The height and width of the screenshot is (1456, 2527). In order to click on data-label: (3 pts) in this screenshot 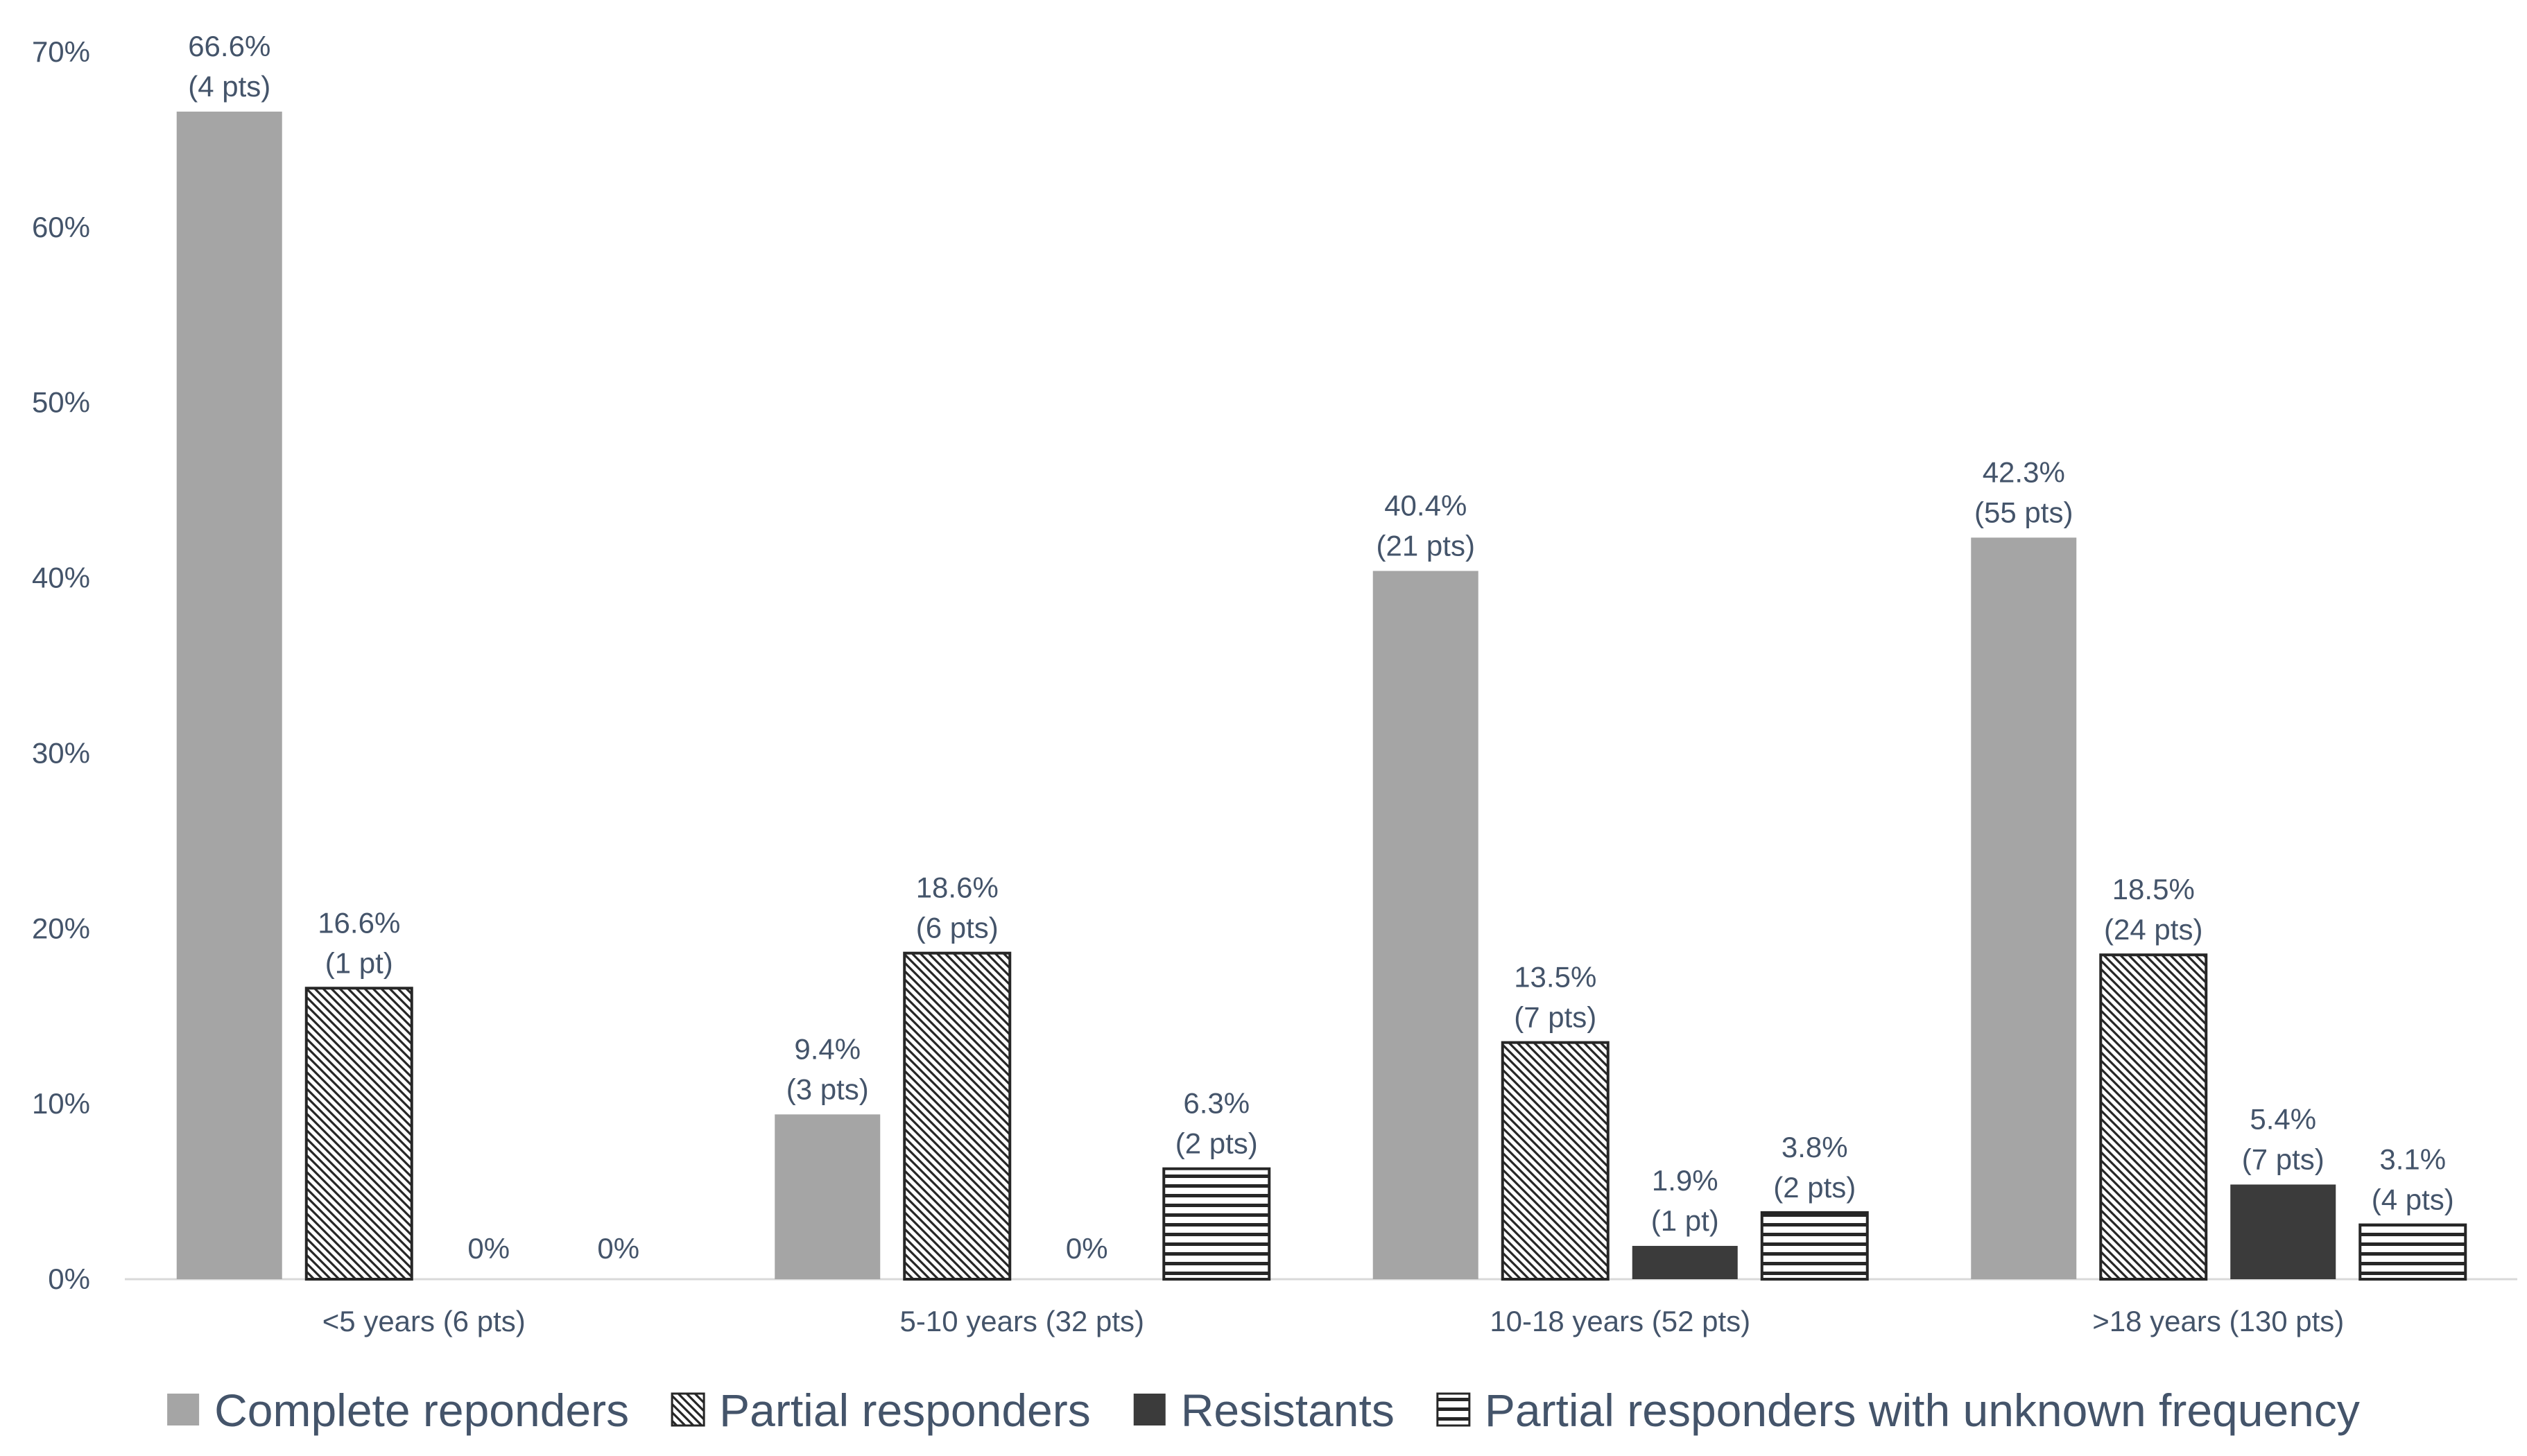, I will do `click(827, 1089)`.